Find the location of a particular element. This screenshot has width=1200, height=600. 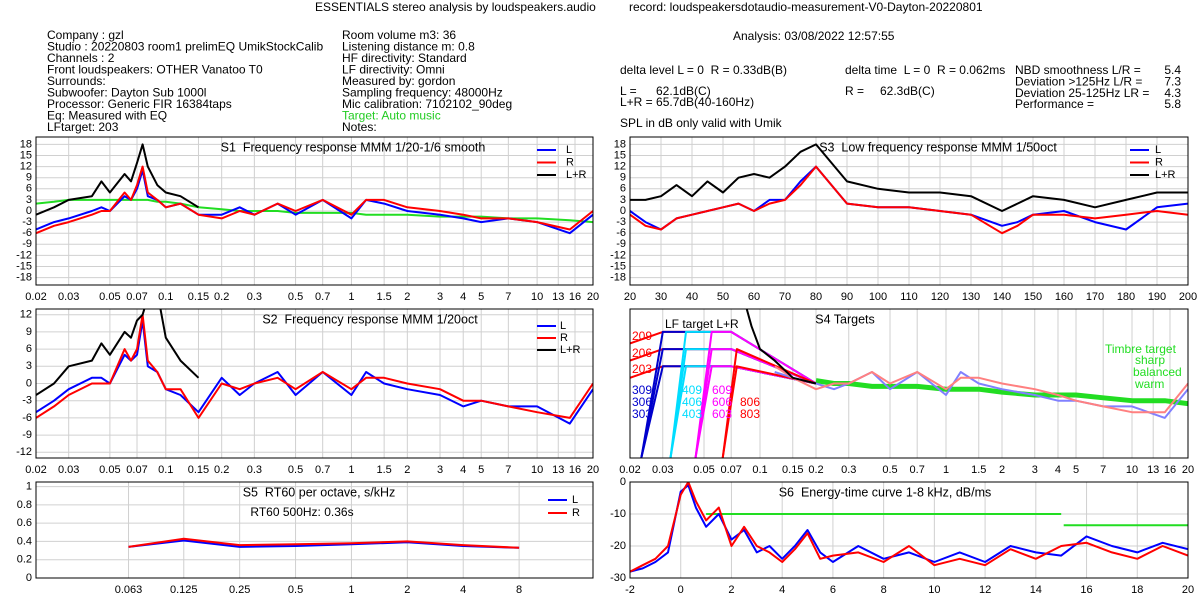

y-tick-label: -9 is located at coordinates (621, 244).